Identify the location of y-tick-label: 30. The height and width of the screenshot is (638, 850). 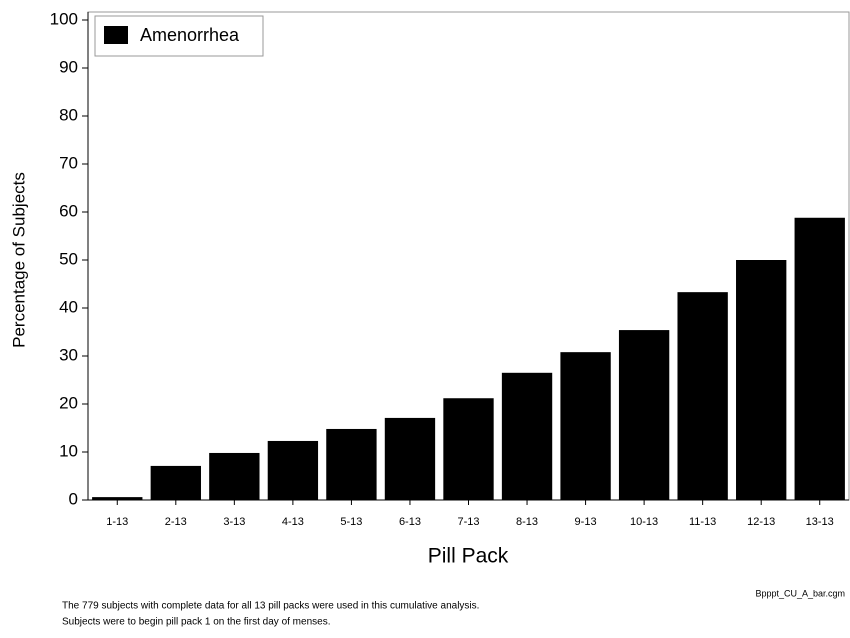
(68, 354).